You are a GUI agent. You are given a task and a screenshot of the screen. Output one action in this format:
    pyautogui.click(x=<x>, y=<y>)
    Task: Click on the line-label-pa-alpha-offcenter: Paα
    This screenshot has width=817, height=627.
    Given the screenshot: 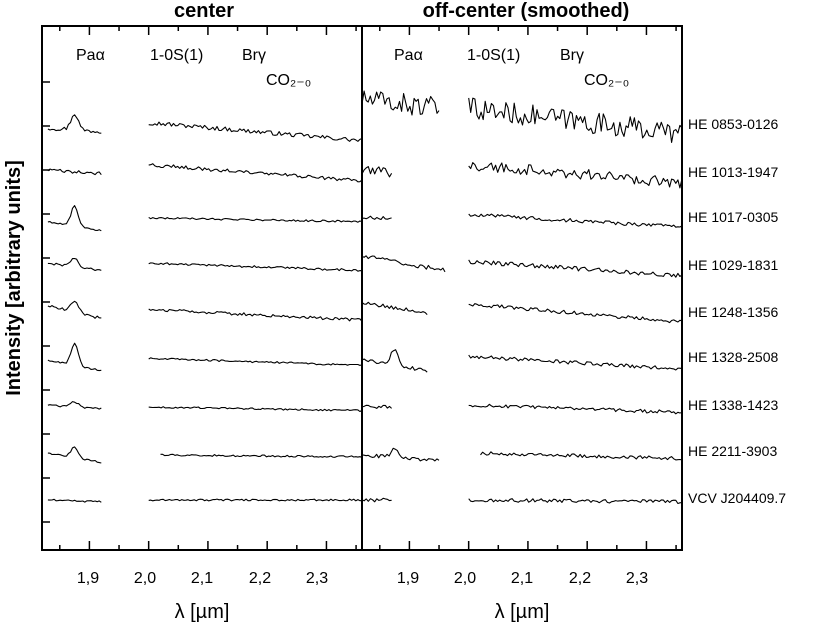 What is the action you would take?
    pyautogui.click(x=408, y=55)
    